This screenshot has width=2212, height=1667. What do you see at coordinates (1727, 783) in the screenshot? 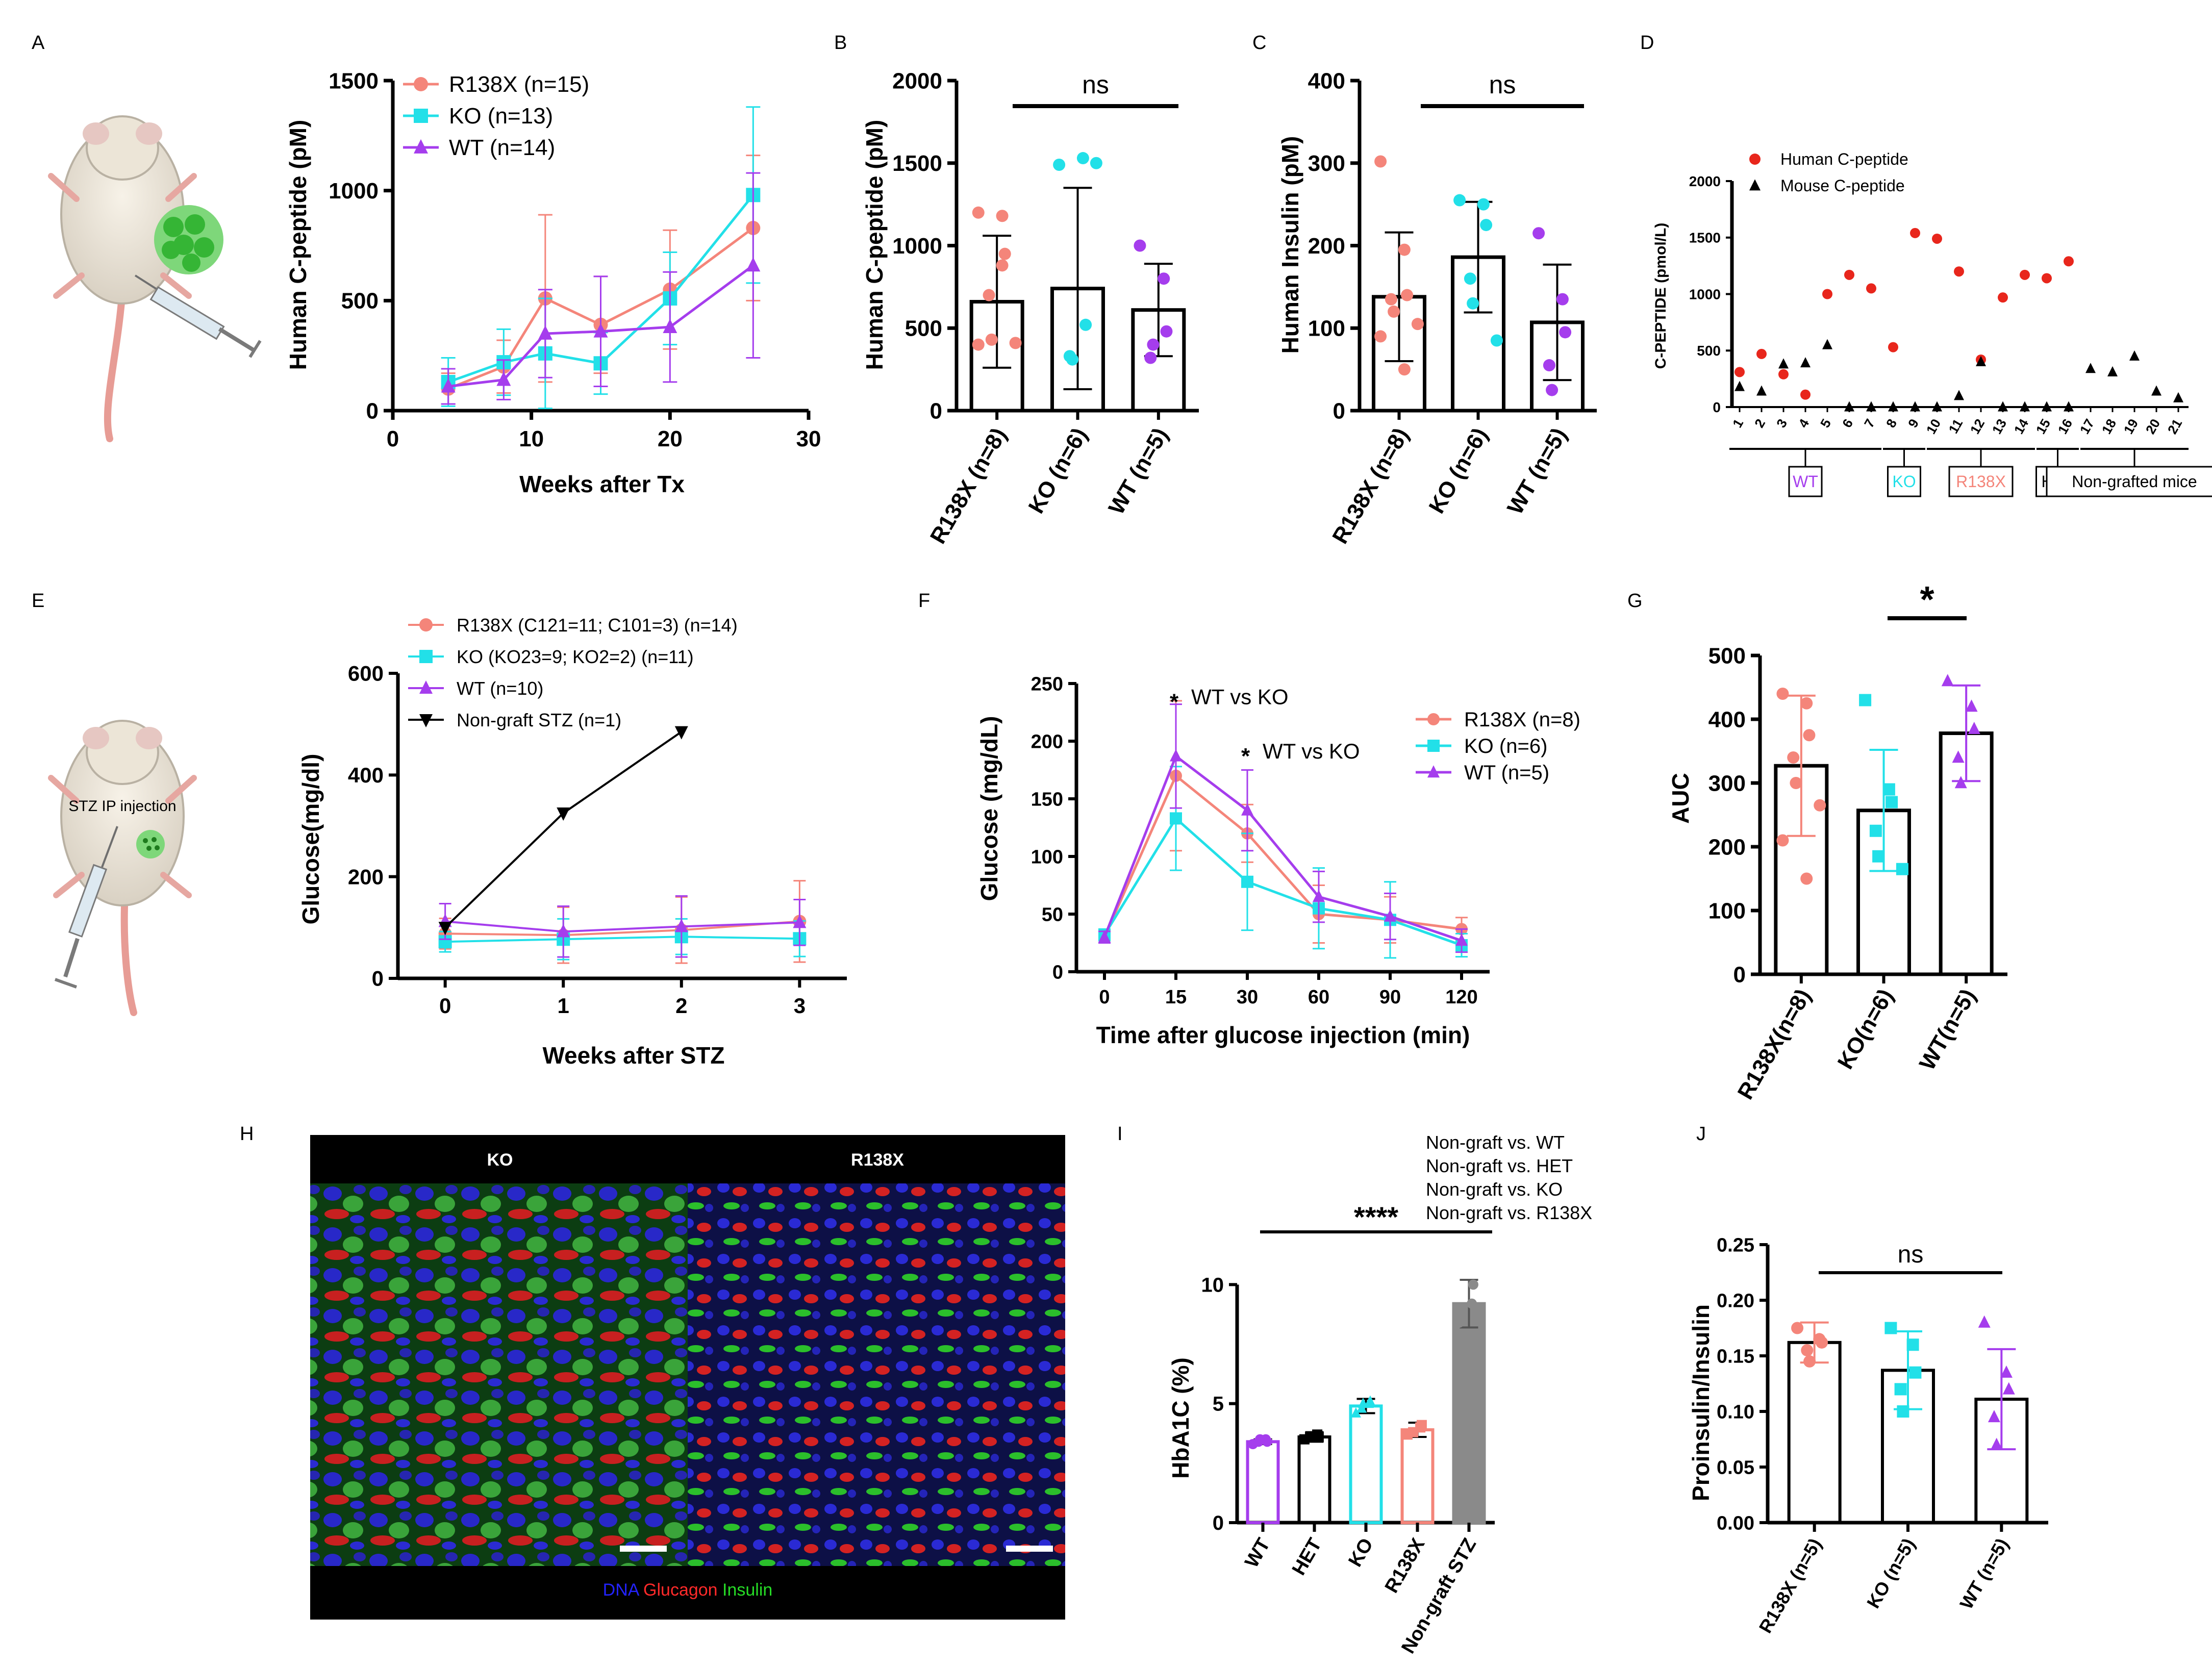
I see `chart-g-y-tick-label: 300` at bounding box center [1727, 783].